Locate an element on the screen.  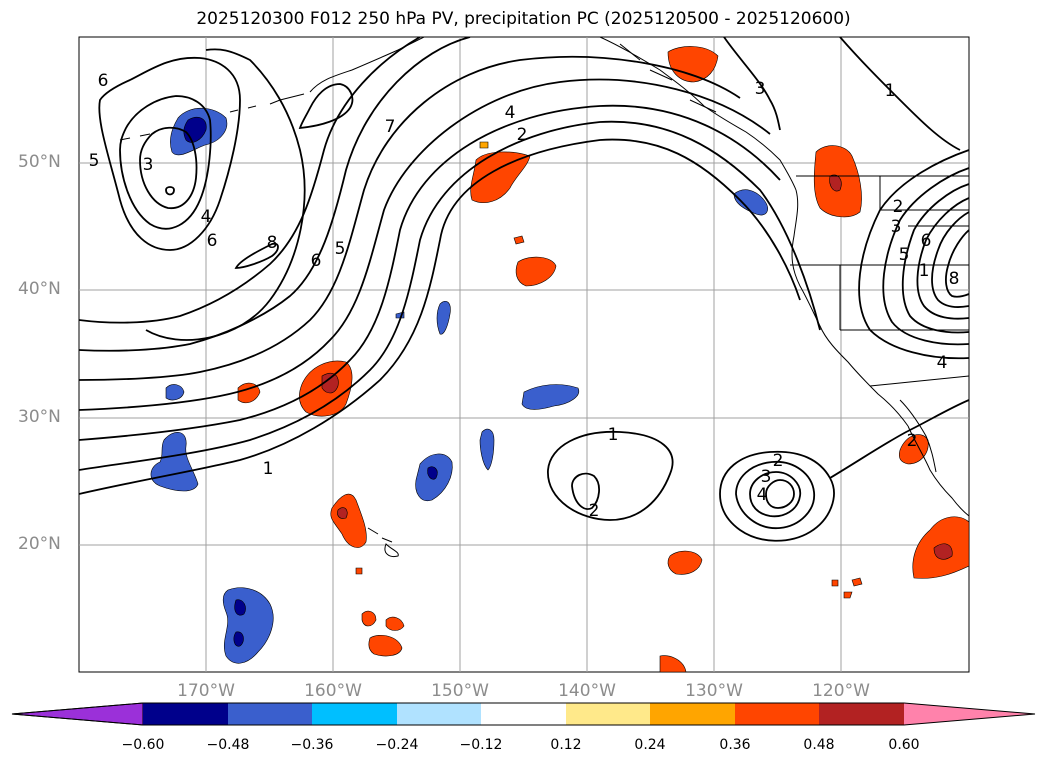
lon-label: 130°W is located at coordinates (714, 691).